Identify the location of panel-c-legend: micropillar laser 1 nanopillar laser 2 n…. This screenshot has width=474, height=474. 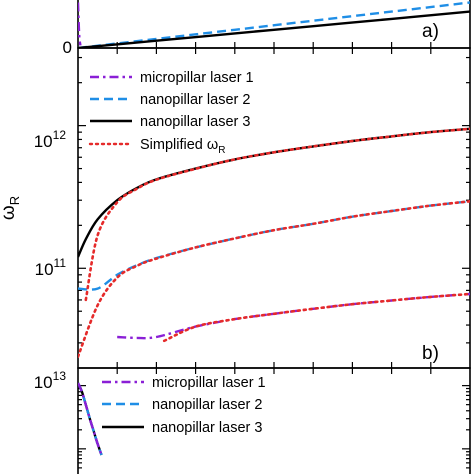
(209, 405).